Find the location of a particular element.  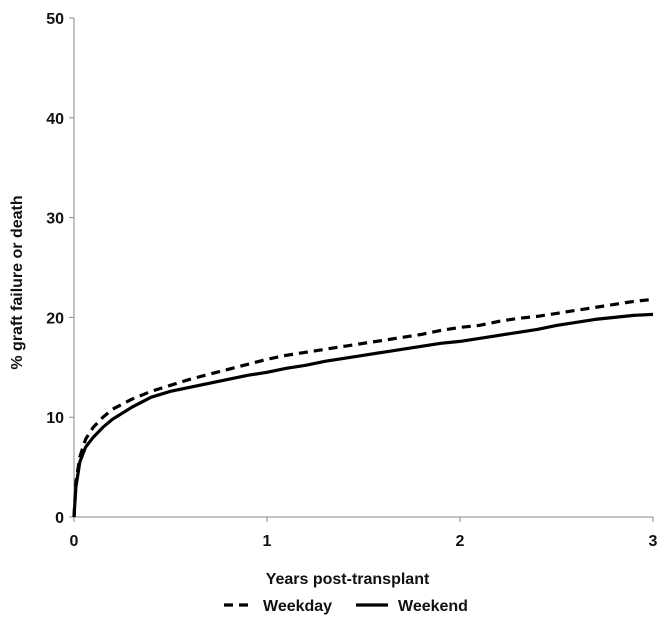

x-tick-label: 3 is located at coordinates (653, 541).